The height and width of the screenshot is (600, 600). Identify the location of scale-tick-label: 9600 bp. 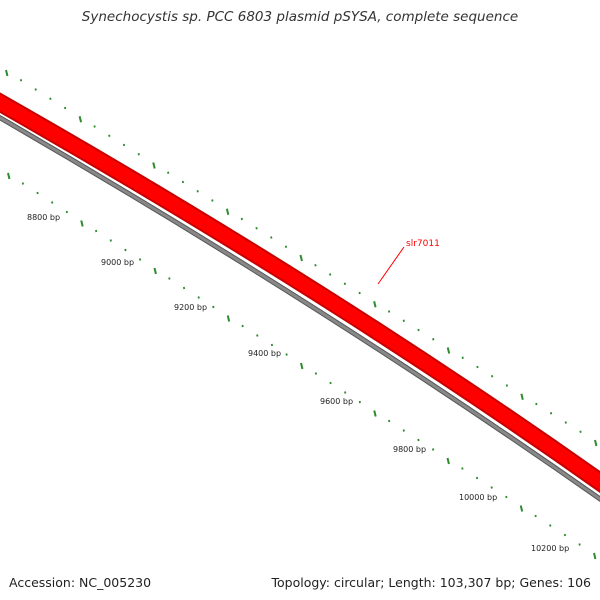
(336, 401).